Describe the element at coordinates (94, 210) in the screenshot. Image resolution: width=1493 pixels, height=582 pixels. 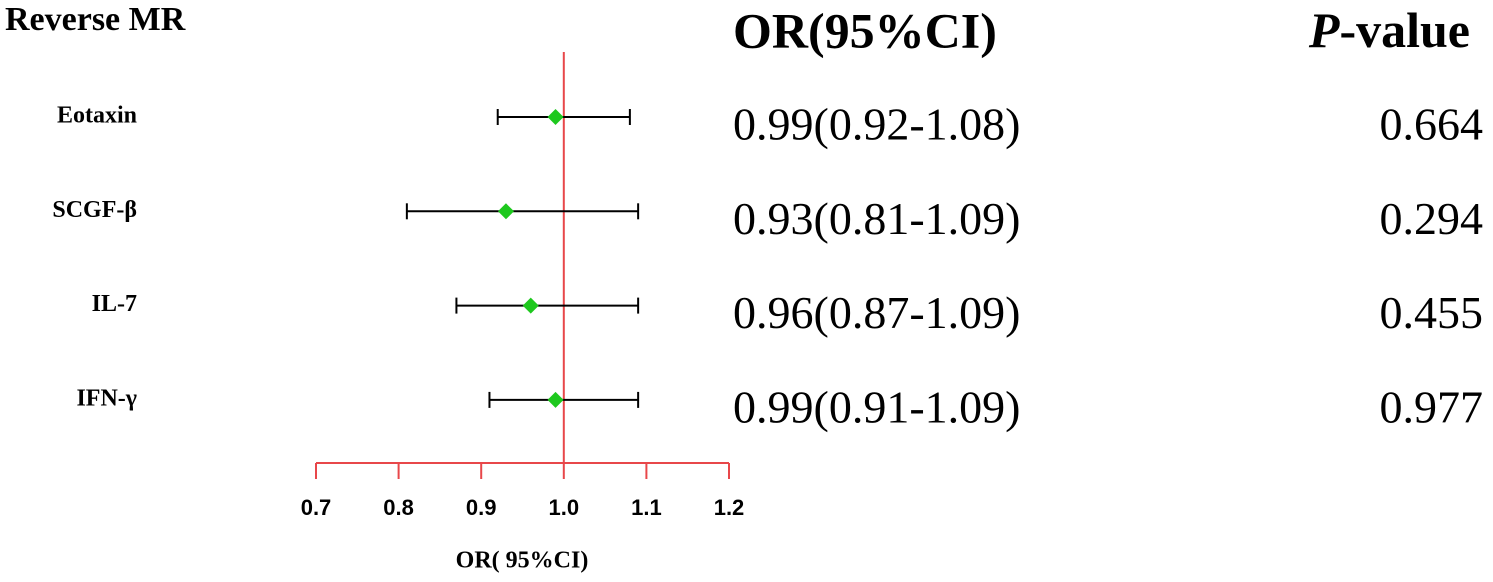
I see `row-label: SCGF-β` at that location.